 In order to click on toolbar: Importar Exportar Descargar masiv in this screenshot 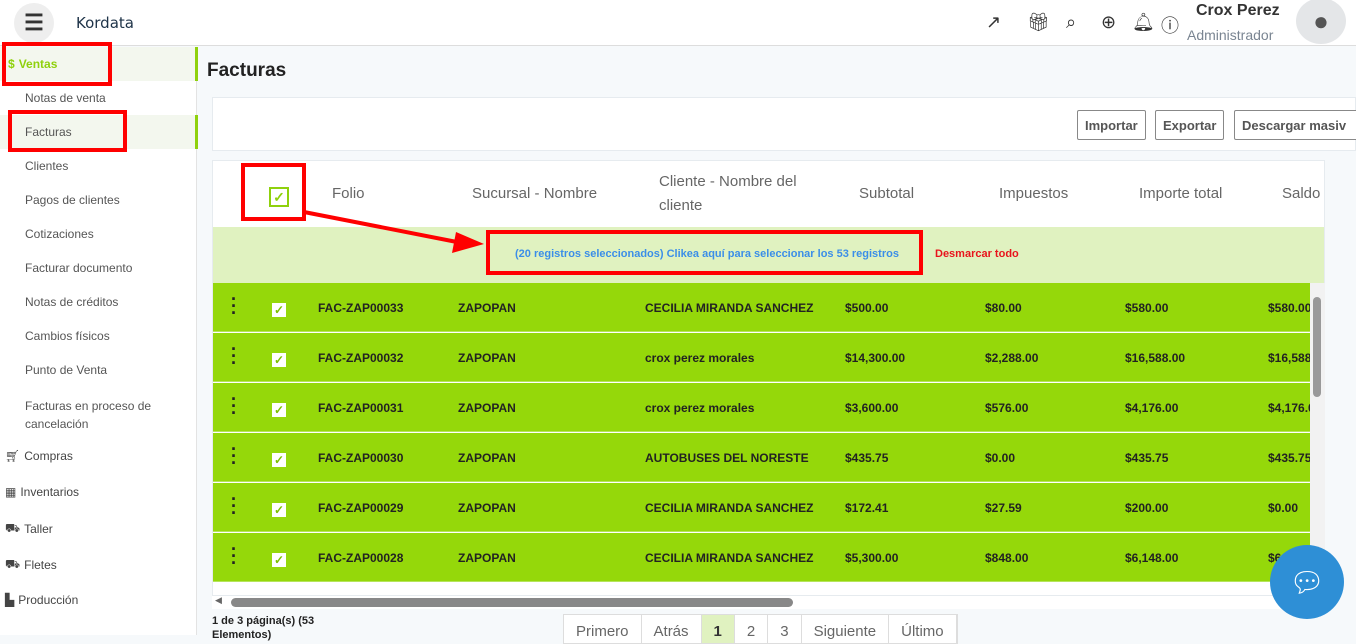, I will do `click(784, 124)`.